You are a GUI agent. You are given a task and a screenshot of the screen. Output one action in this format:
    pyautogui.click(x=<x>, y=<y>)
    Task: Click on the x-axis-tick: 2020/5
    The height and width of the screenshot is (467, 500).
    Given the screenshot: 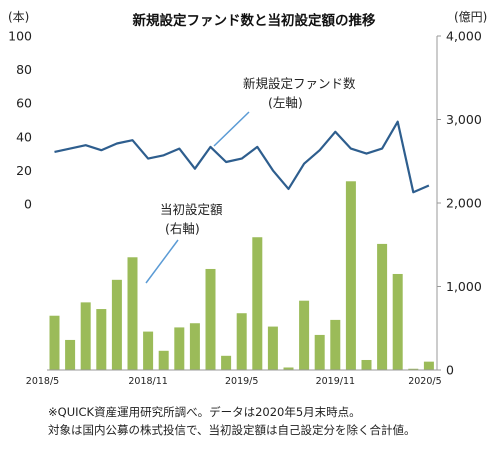 What is the action you would take?
    pyautogui.click(x=424, y=381)
    